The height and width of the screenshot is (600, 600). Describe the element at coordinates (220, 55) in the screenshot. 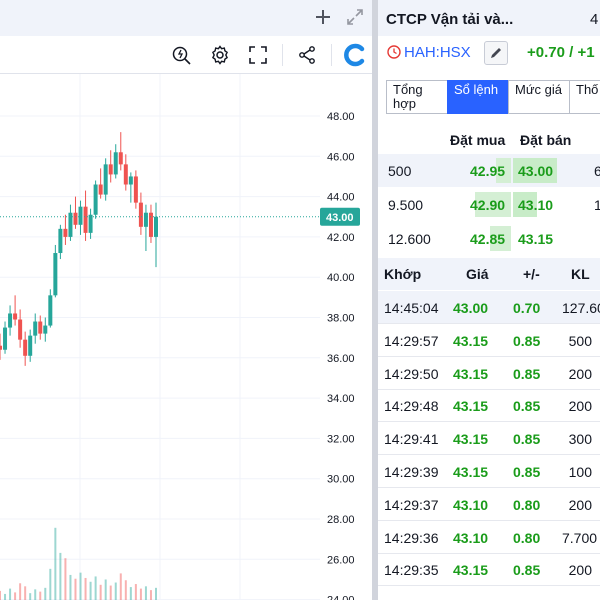

I see `settings-gear-icon` at that location.